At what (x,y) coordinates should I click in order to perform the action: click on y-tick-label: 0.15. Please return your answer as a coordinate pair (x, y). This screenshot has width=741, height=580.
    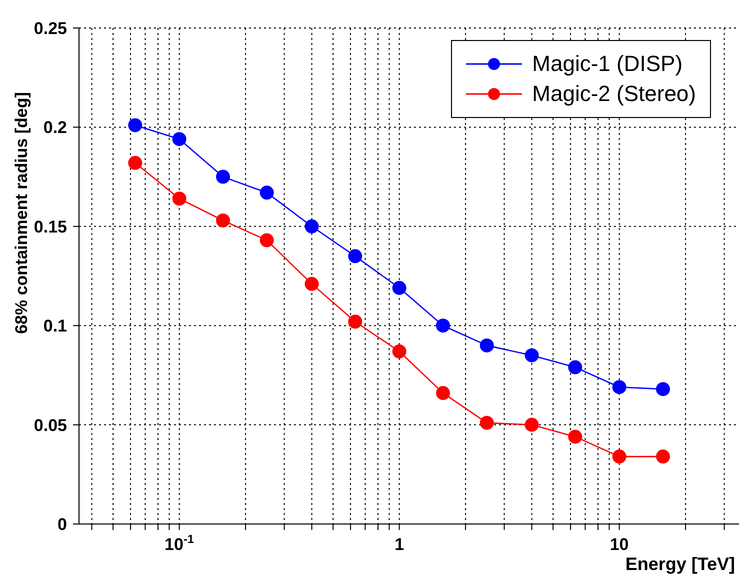
    Looking at the image, I should click on (50, 226).